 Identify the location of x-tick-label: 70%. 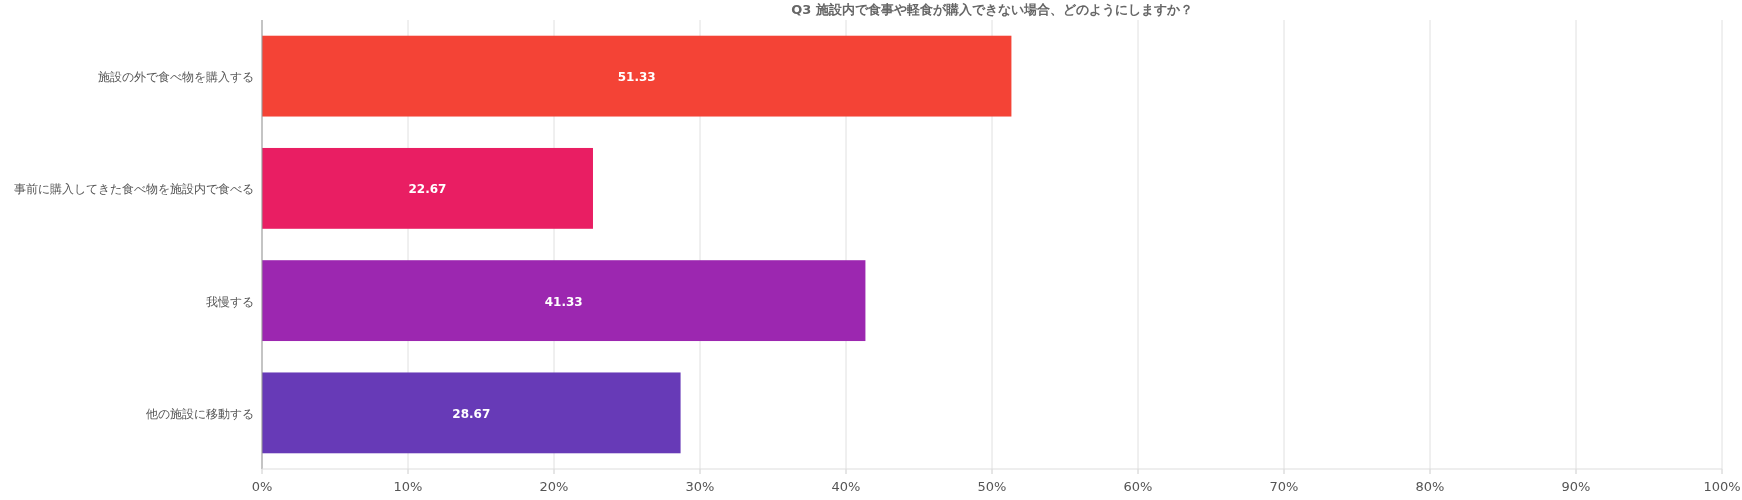
(1284, 486).